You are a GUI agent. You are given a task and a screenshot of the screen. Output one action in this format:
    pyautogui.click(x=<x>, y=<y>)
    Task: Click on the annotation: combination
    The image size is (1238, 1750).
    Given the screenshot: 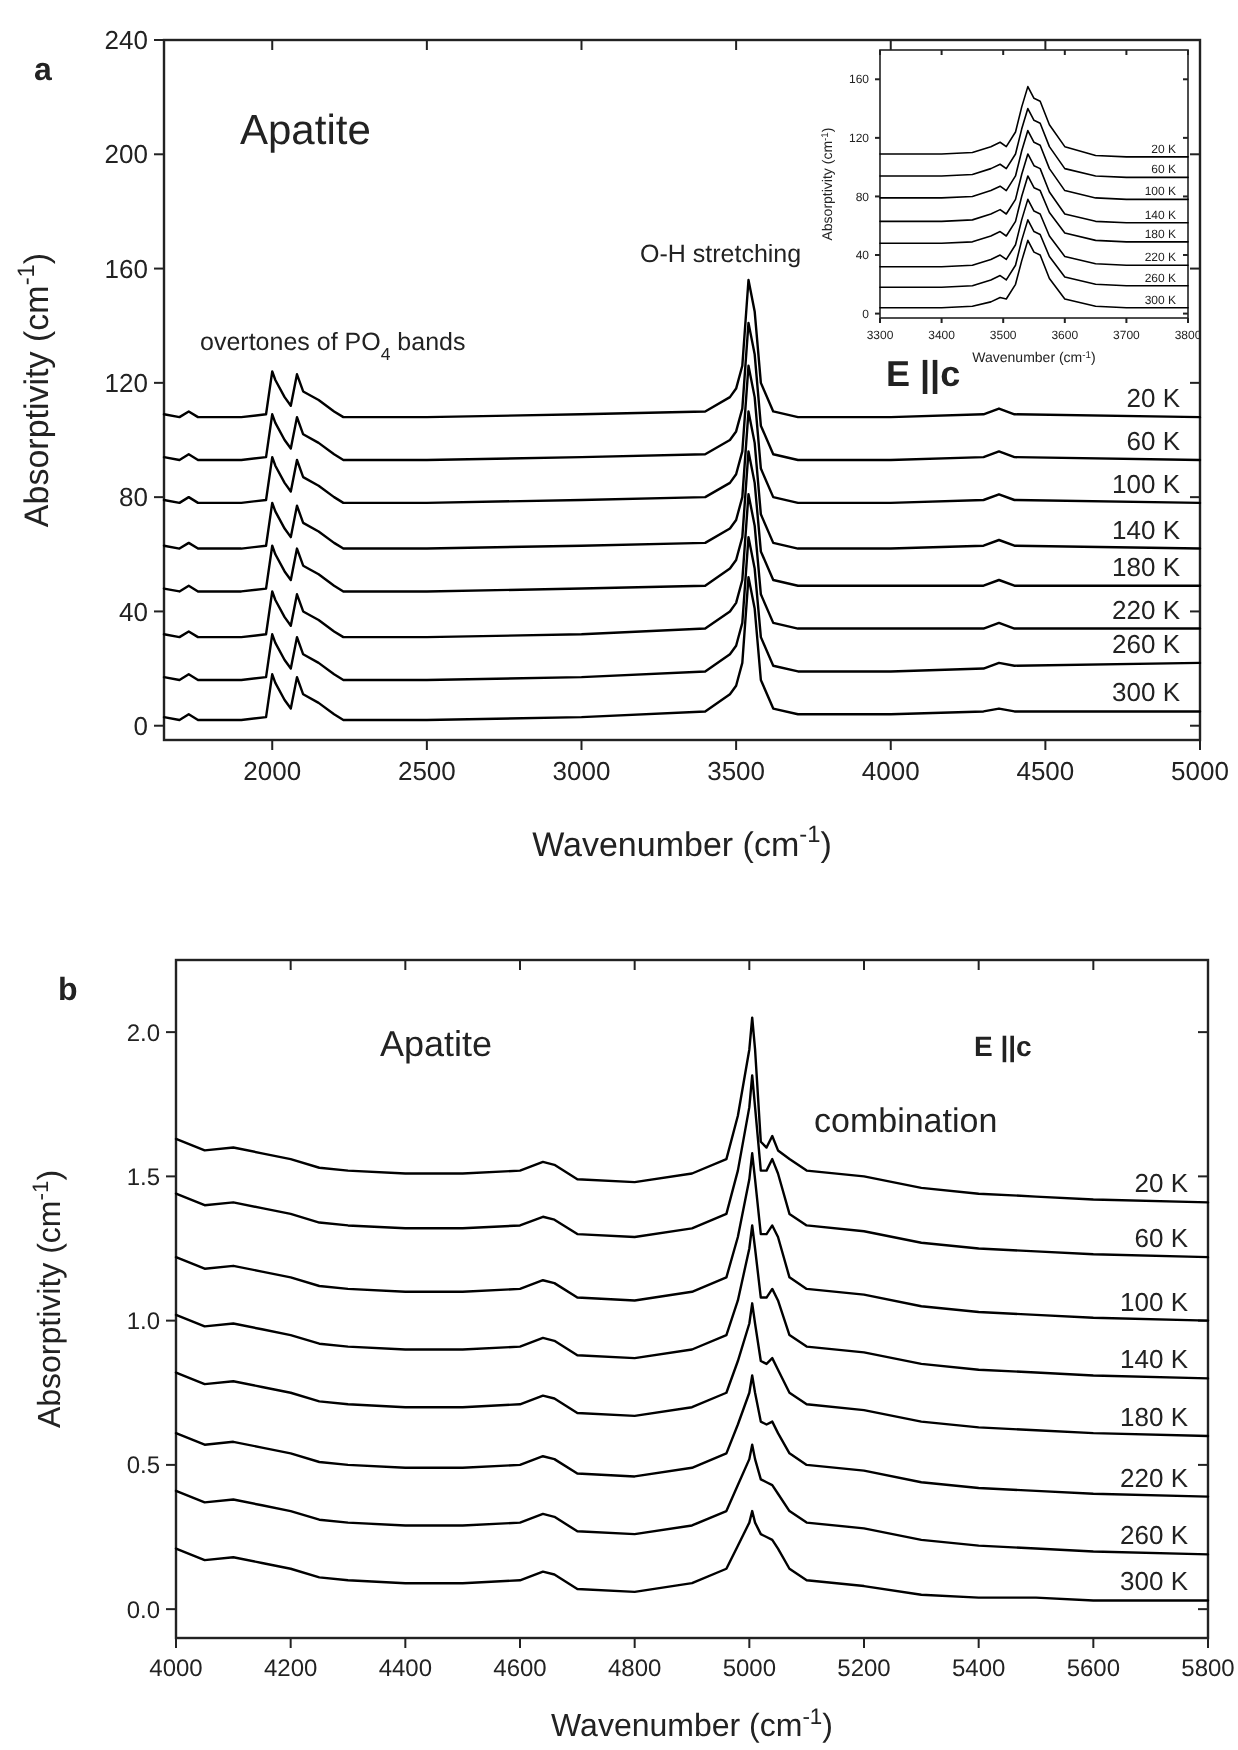 What is the action you would take?
    pyautogui.click(x=906, y=1121)
    